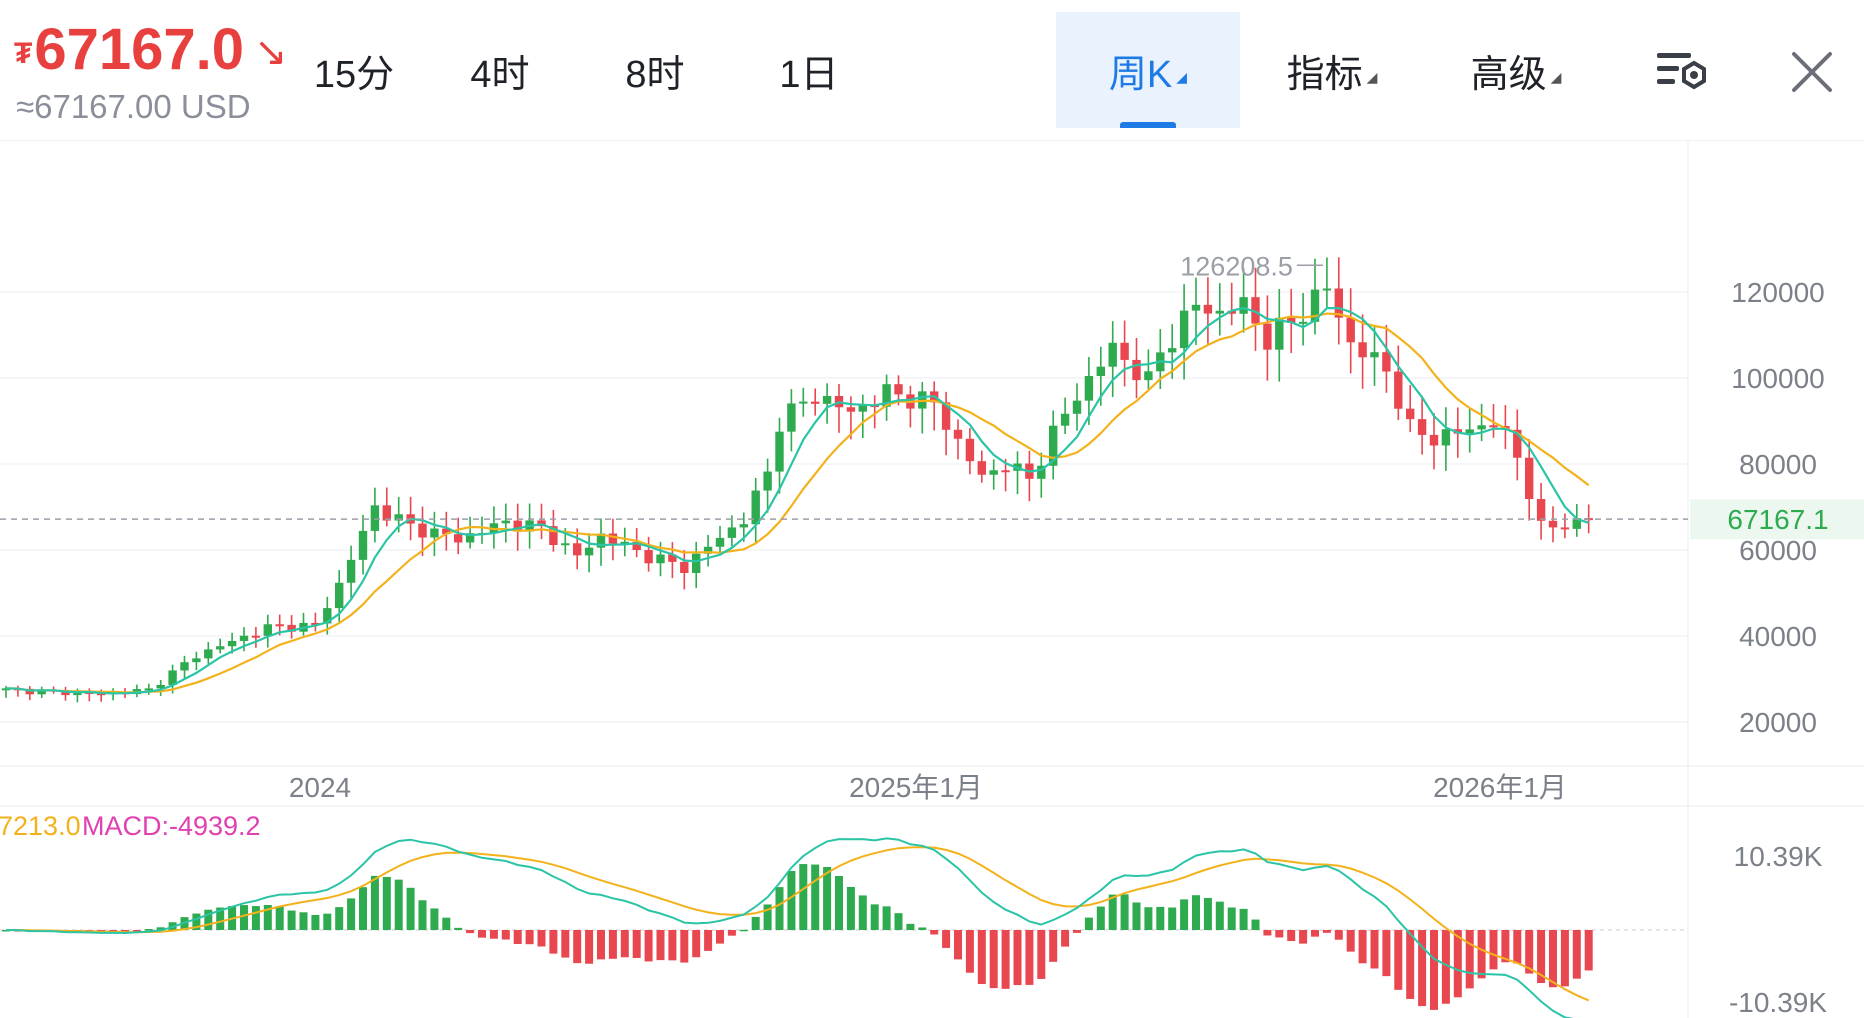 Image resolution: width=1864 pixels, height=1018 pixels. What do you see at coordinates (1682, 72) in the screenshot?
I see `chart-settings-icon` at bounding box center [1682, 72].